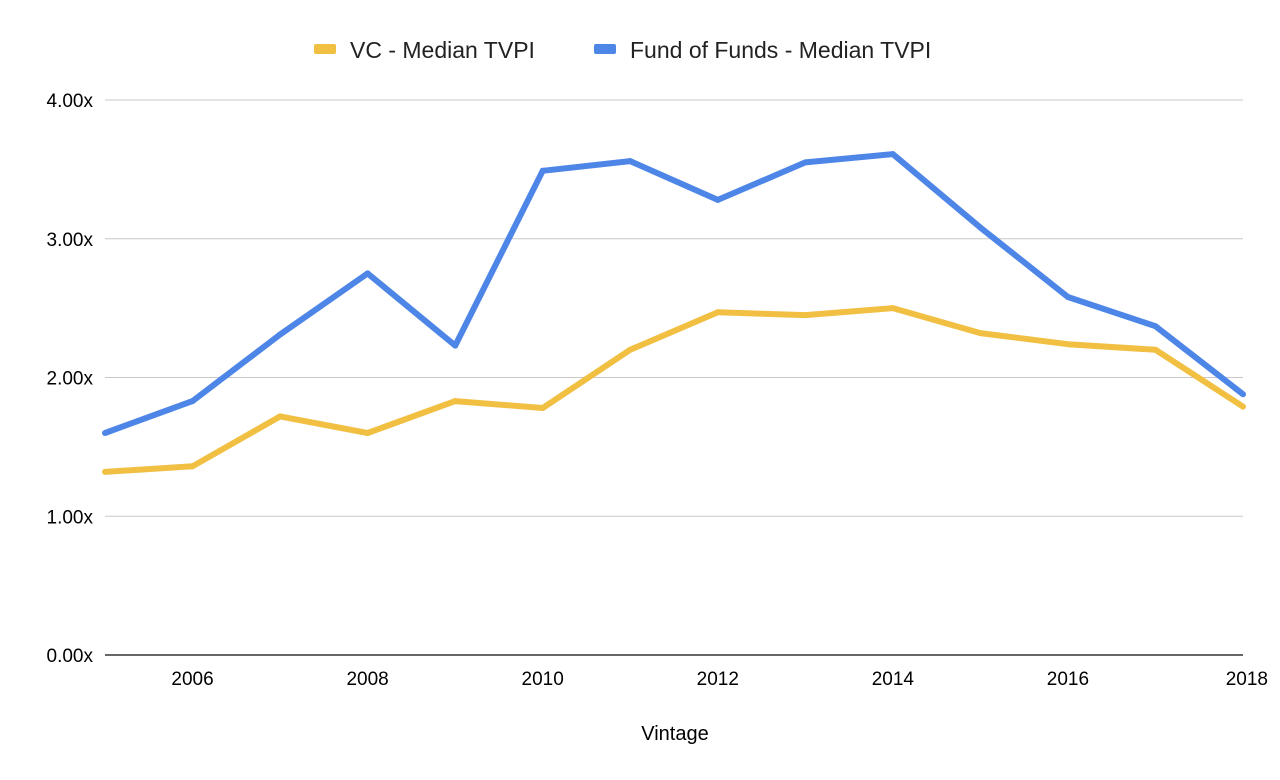  I want to click on x-axis-tick-labels: 2006 2008 2010 2012 2014 2016 2018, so click(719, 679).